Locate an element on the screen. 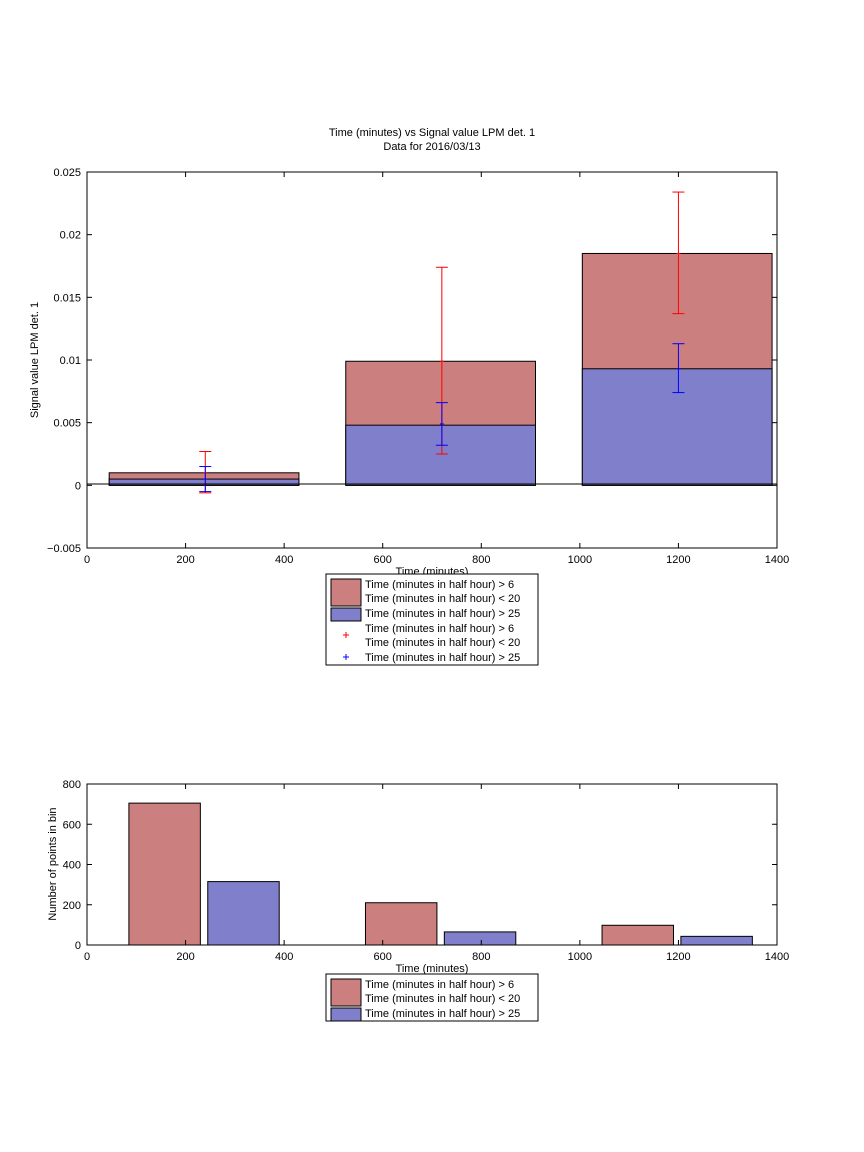 The height and width of the screenshot is (1152, 864). chart-2-x-tick-label: 1400 is located at coordinates (777, 957).